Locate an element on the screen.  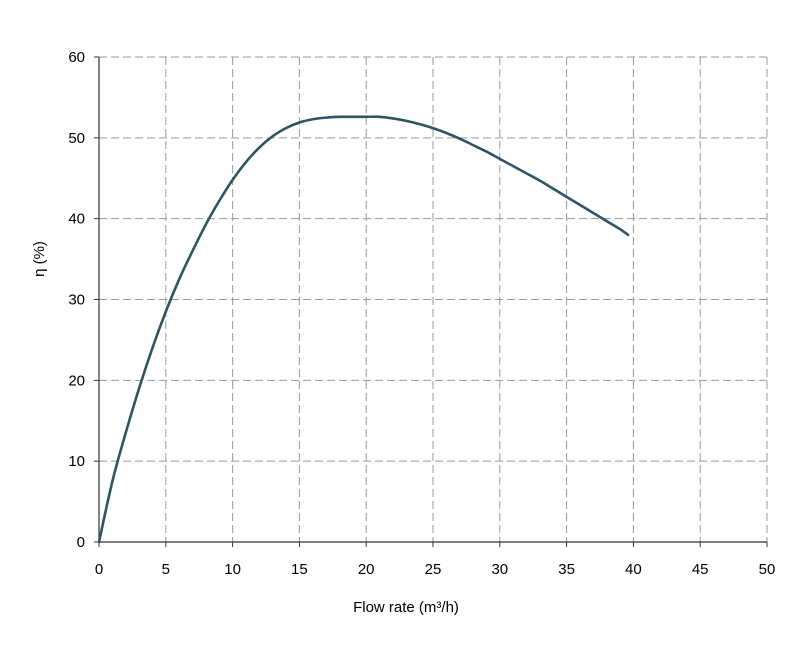
x-tick-label: 30 is located at coordinates (499, 569).